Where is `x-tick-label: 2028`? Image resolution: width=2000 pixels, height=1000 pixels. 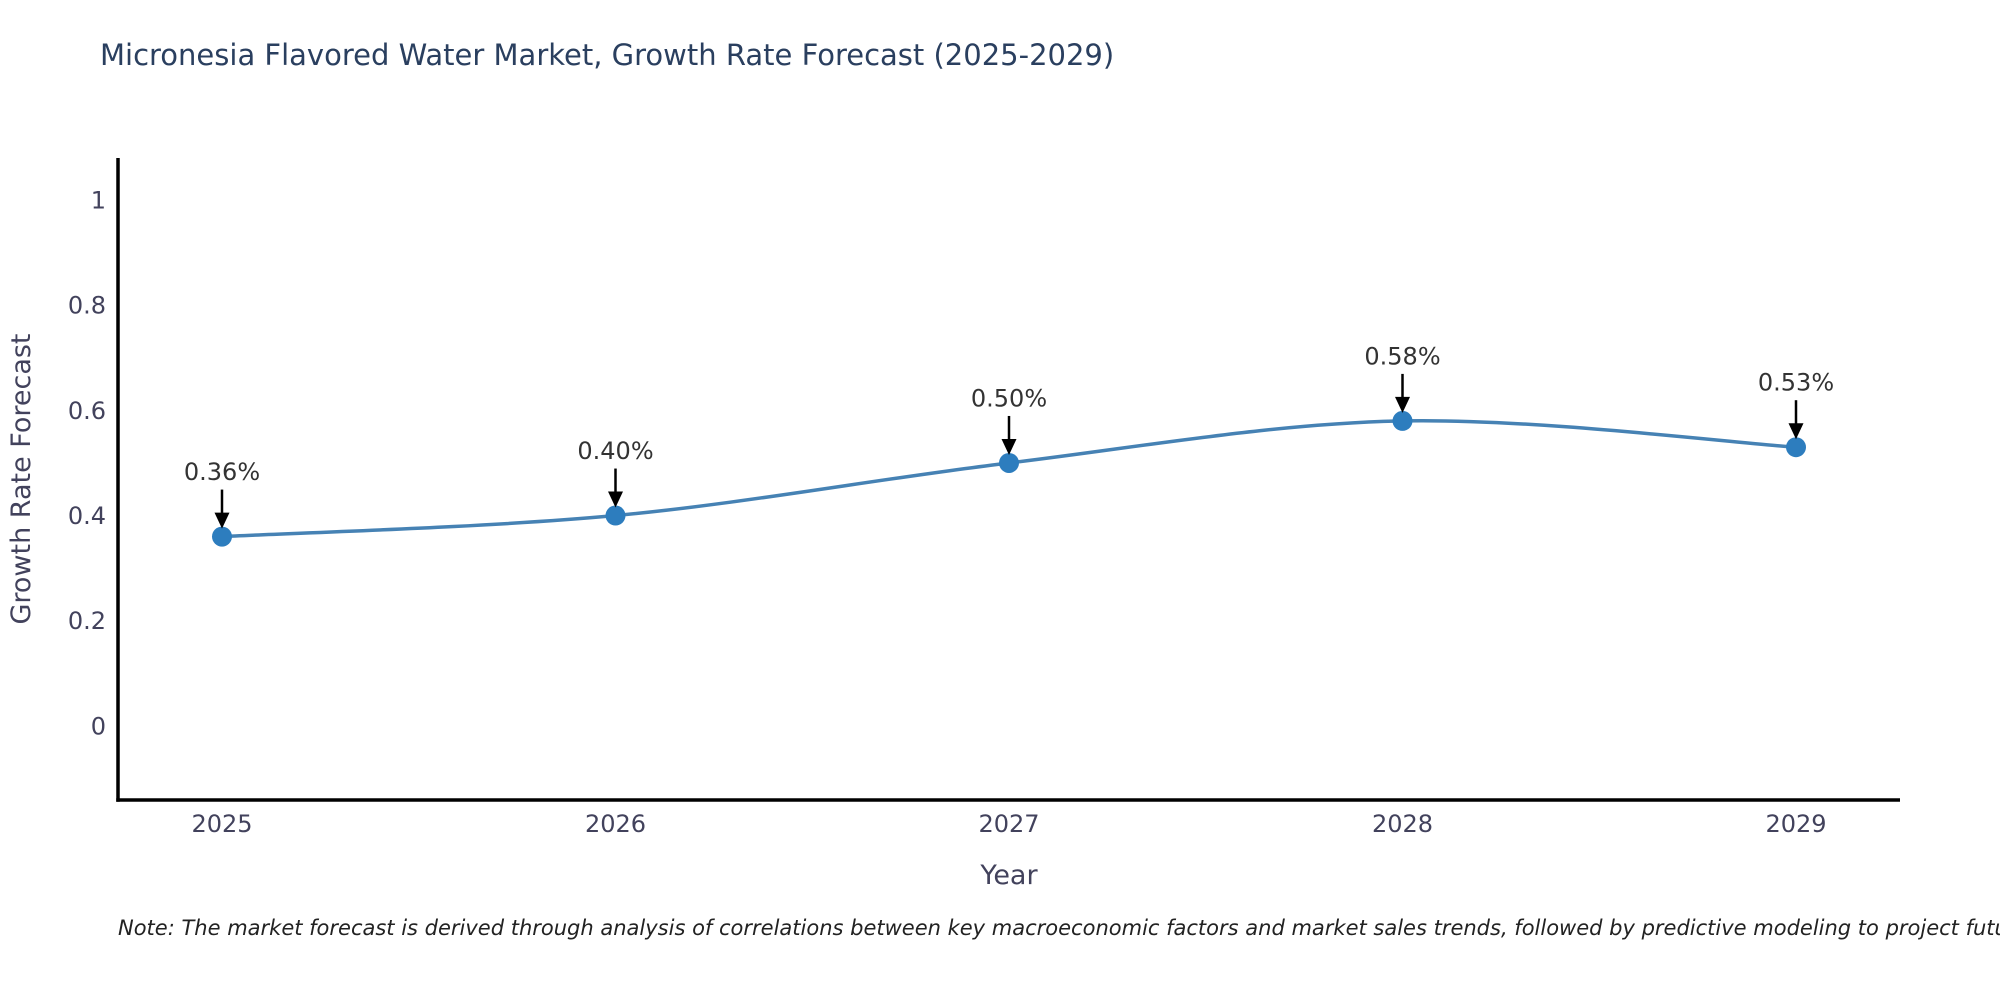
x-tick-label: 2028 is located at coordinates (1402, 824).